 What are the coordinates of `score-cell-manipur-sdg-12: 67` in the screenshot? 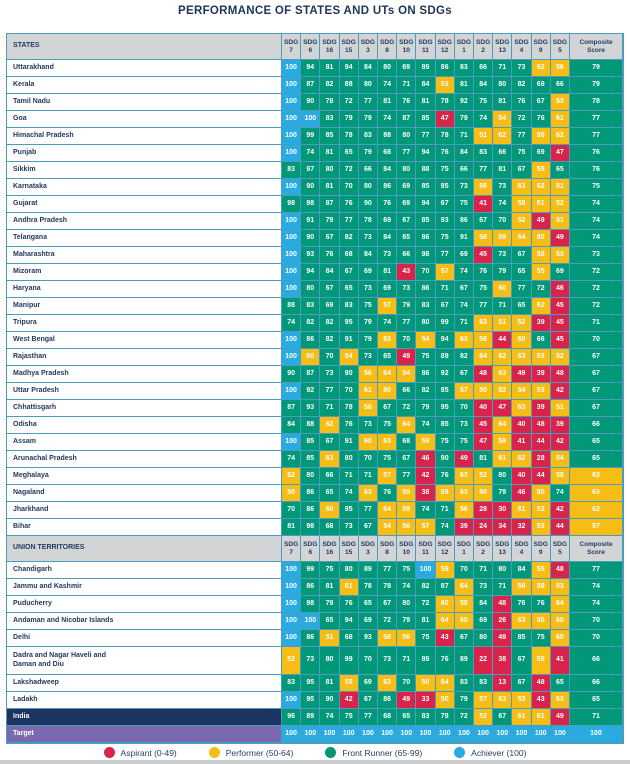 It's located at (445, 306).